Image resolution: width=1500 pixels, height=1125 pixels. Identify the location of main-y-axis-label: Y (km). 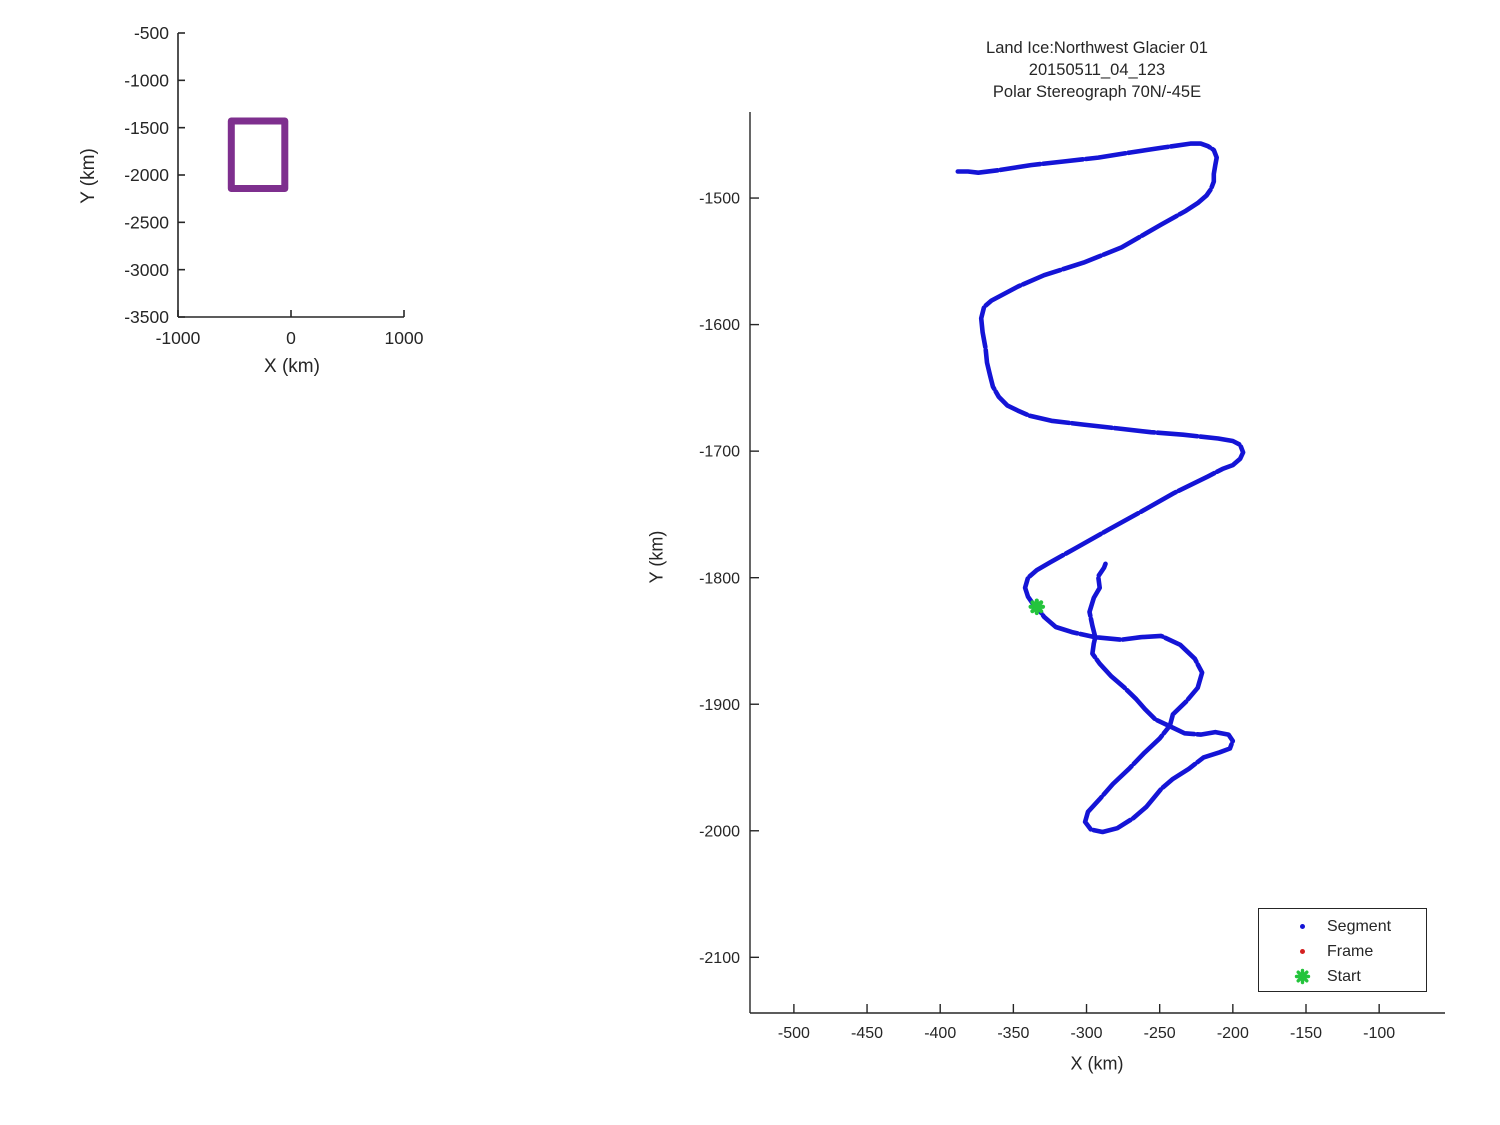
(656, 557).